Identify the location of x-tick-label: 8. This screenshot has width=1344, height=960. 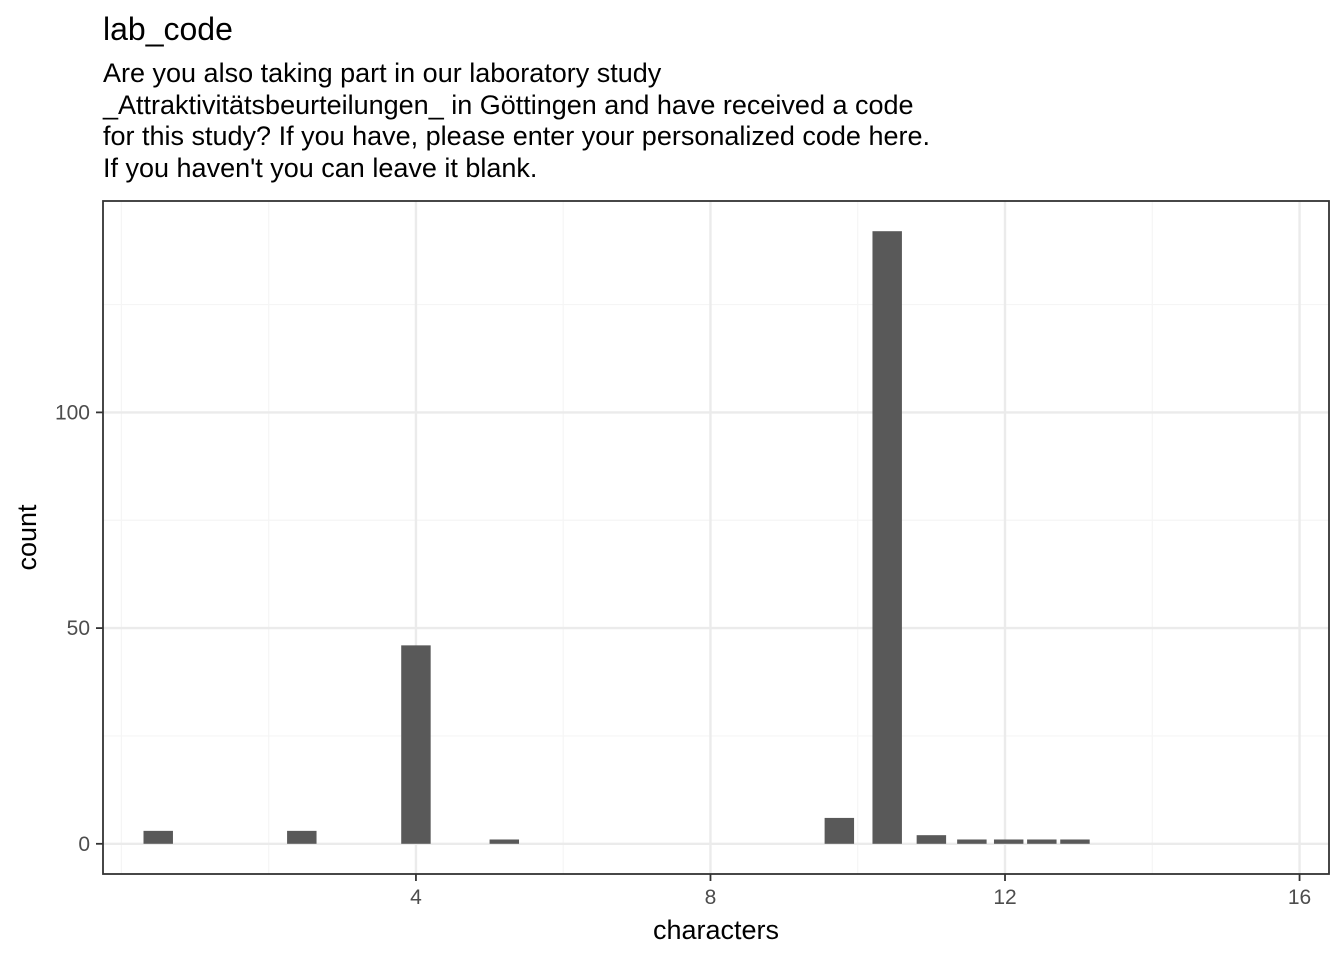
(711, 897).